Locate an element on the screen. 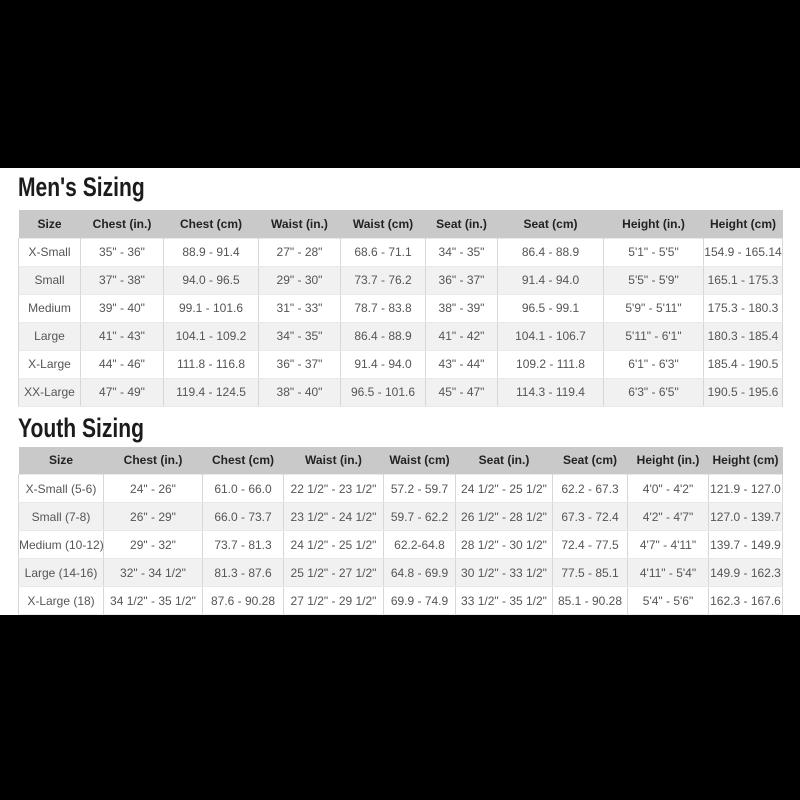  value-cell: 139.7 - 149.9 is located at coordinates (745, 544).